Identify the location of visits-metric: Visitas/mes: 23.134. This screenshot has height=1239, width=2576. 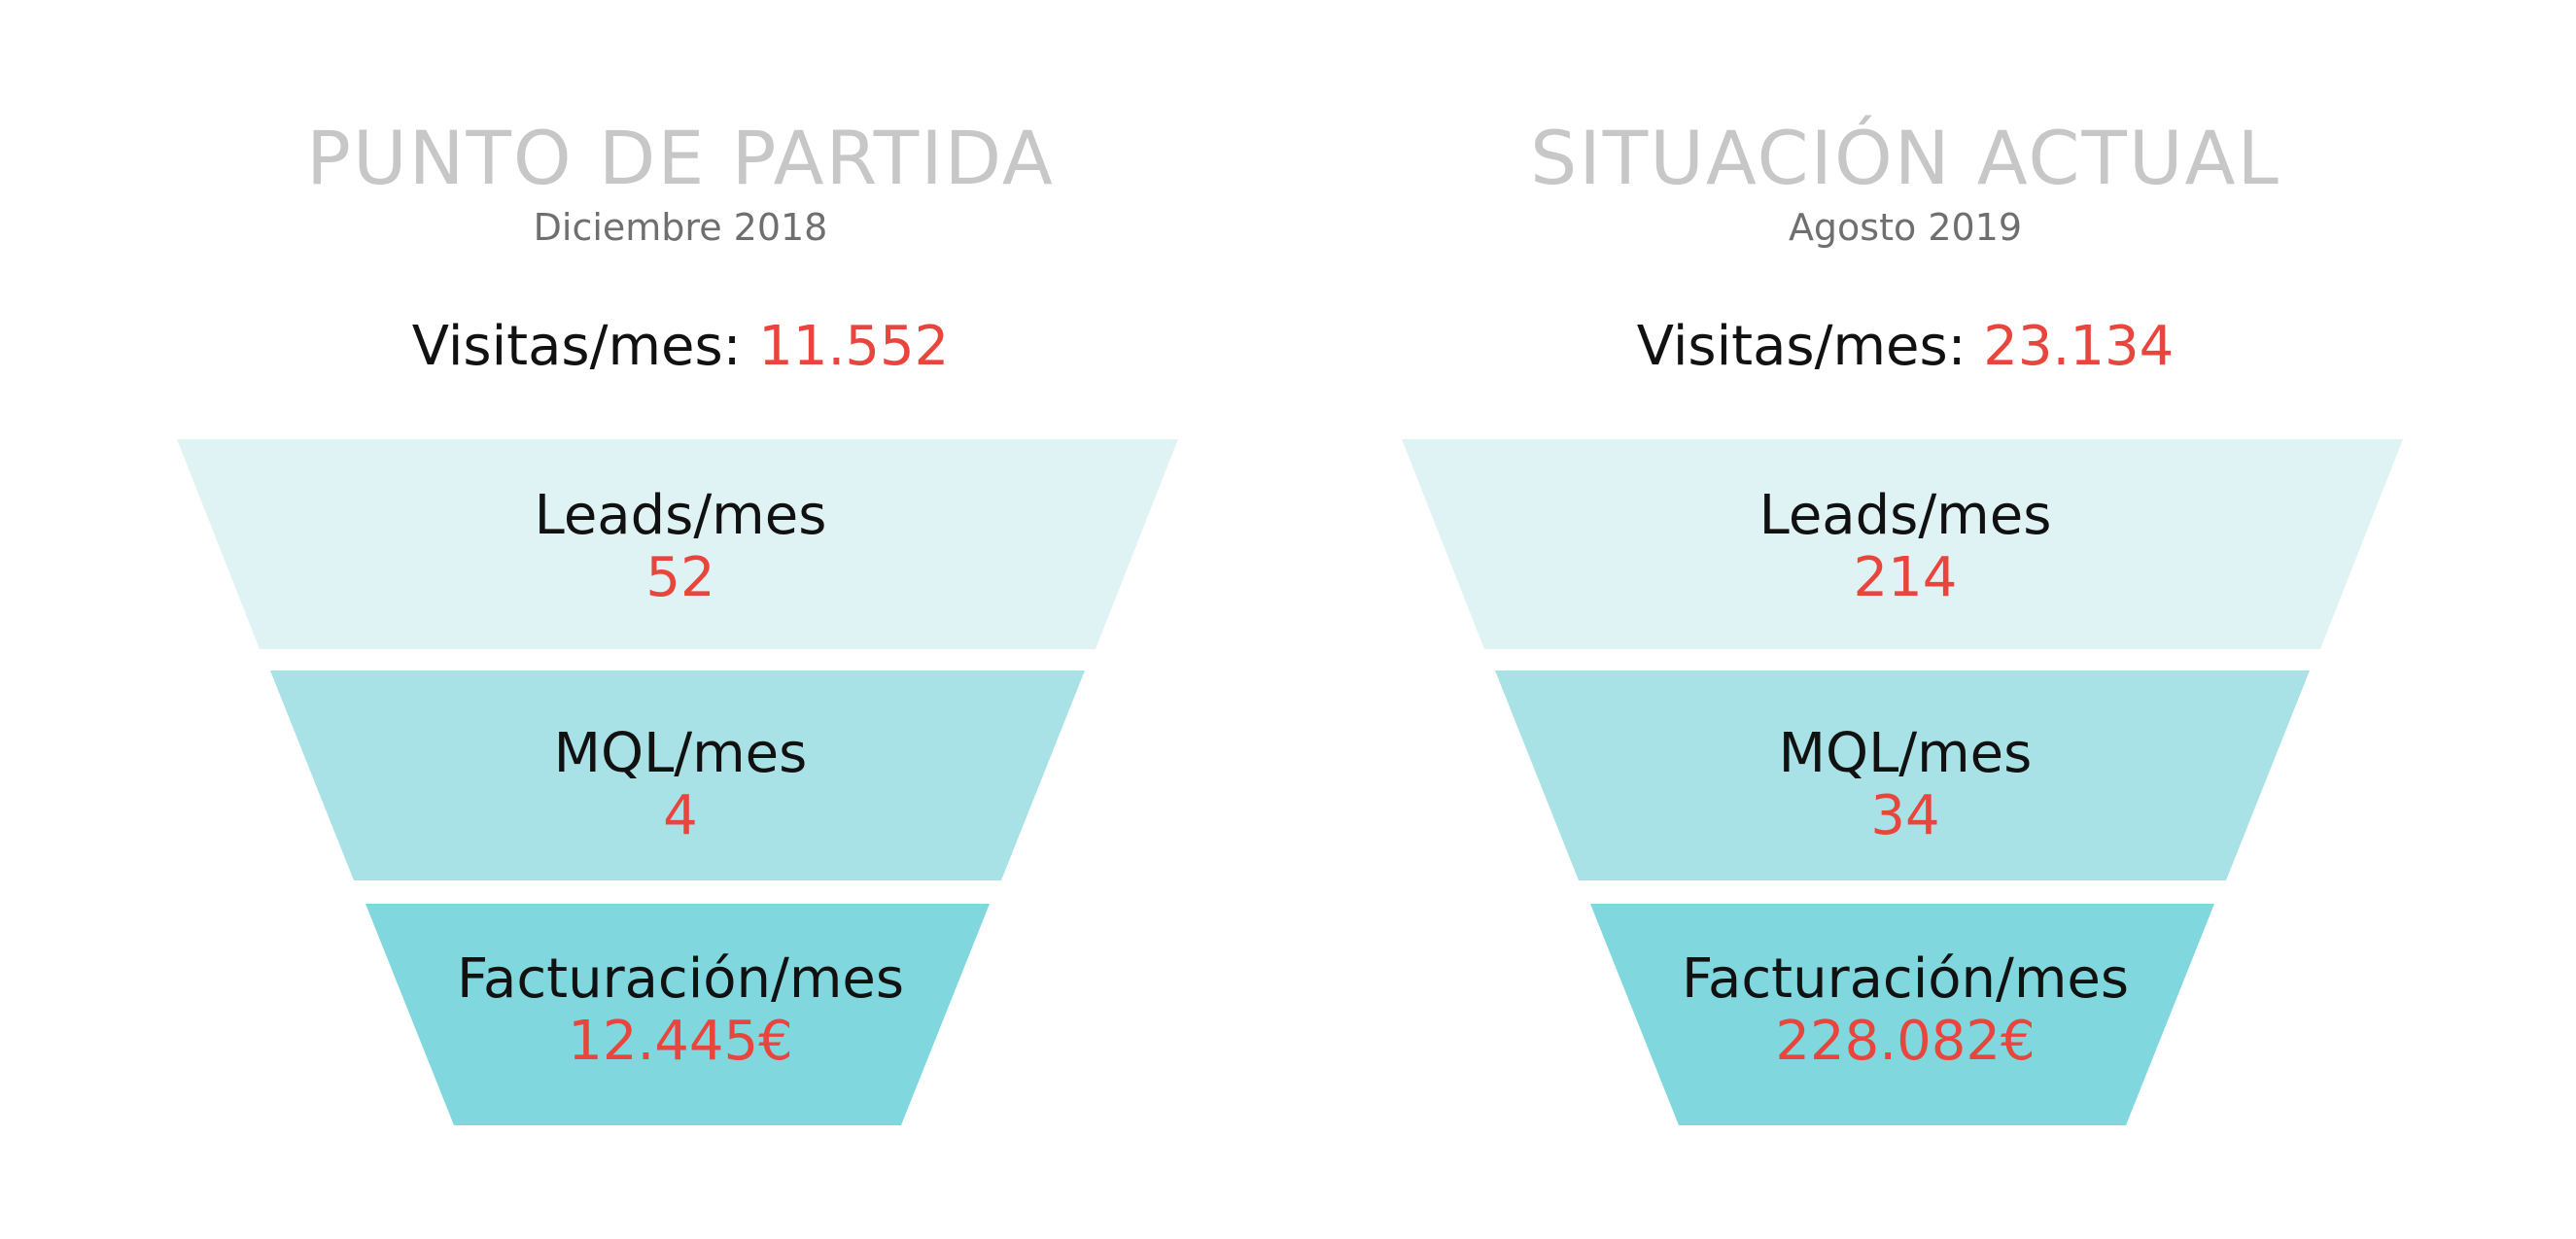
(1905, 347).